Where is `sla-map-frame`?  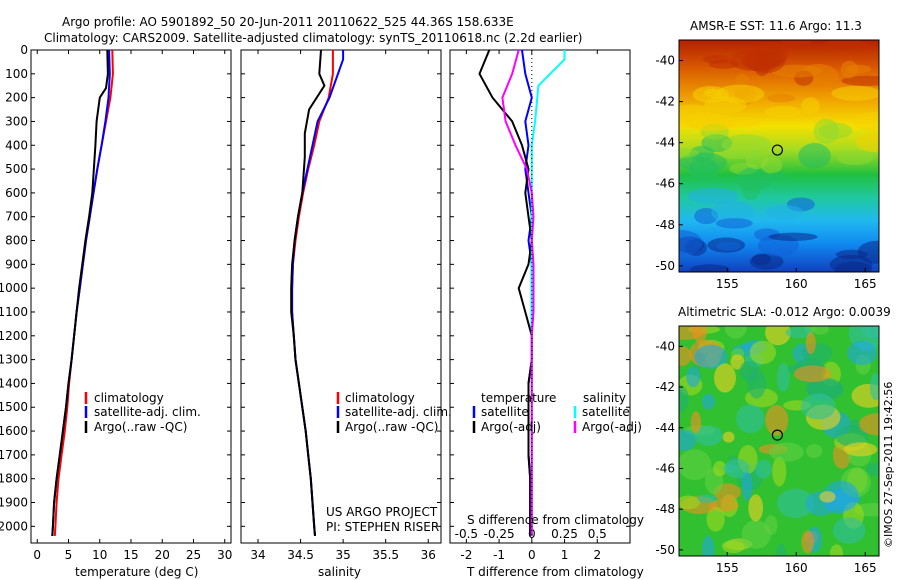
sla-map-frame is located at coordinates (779, 441).